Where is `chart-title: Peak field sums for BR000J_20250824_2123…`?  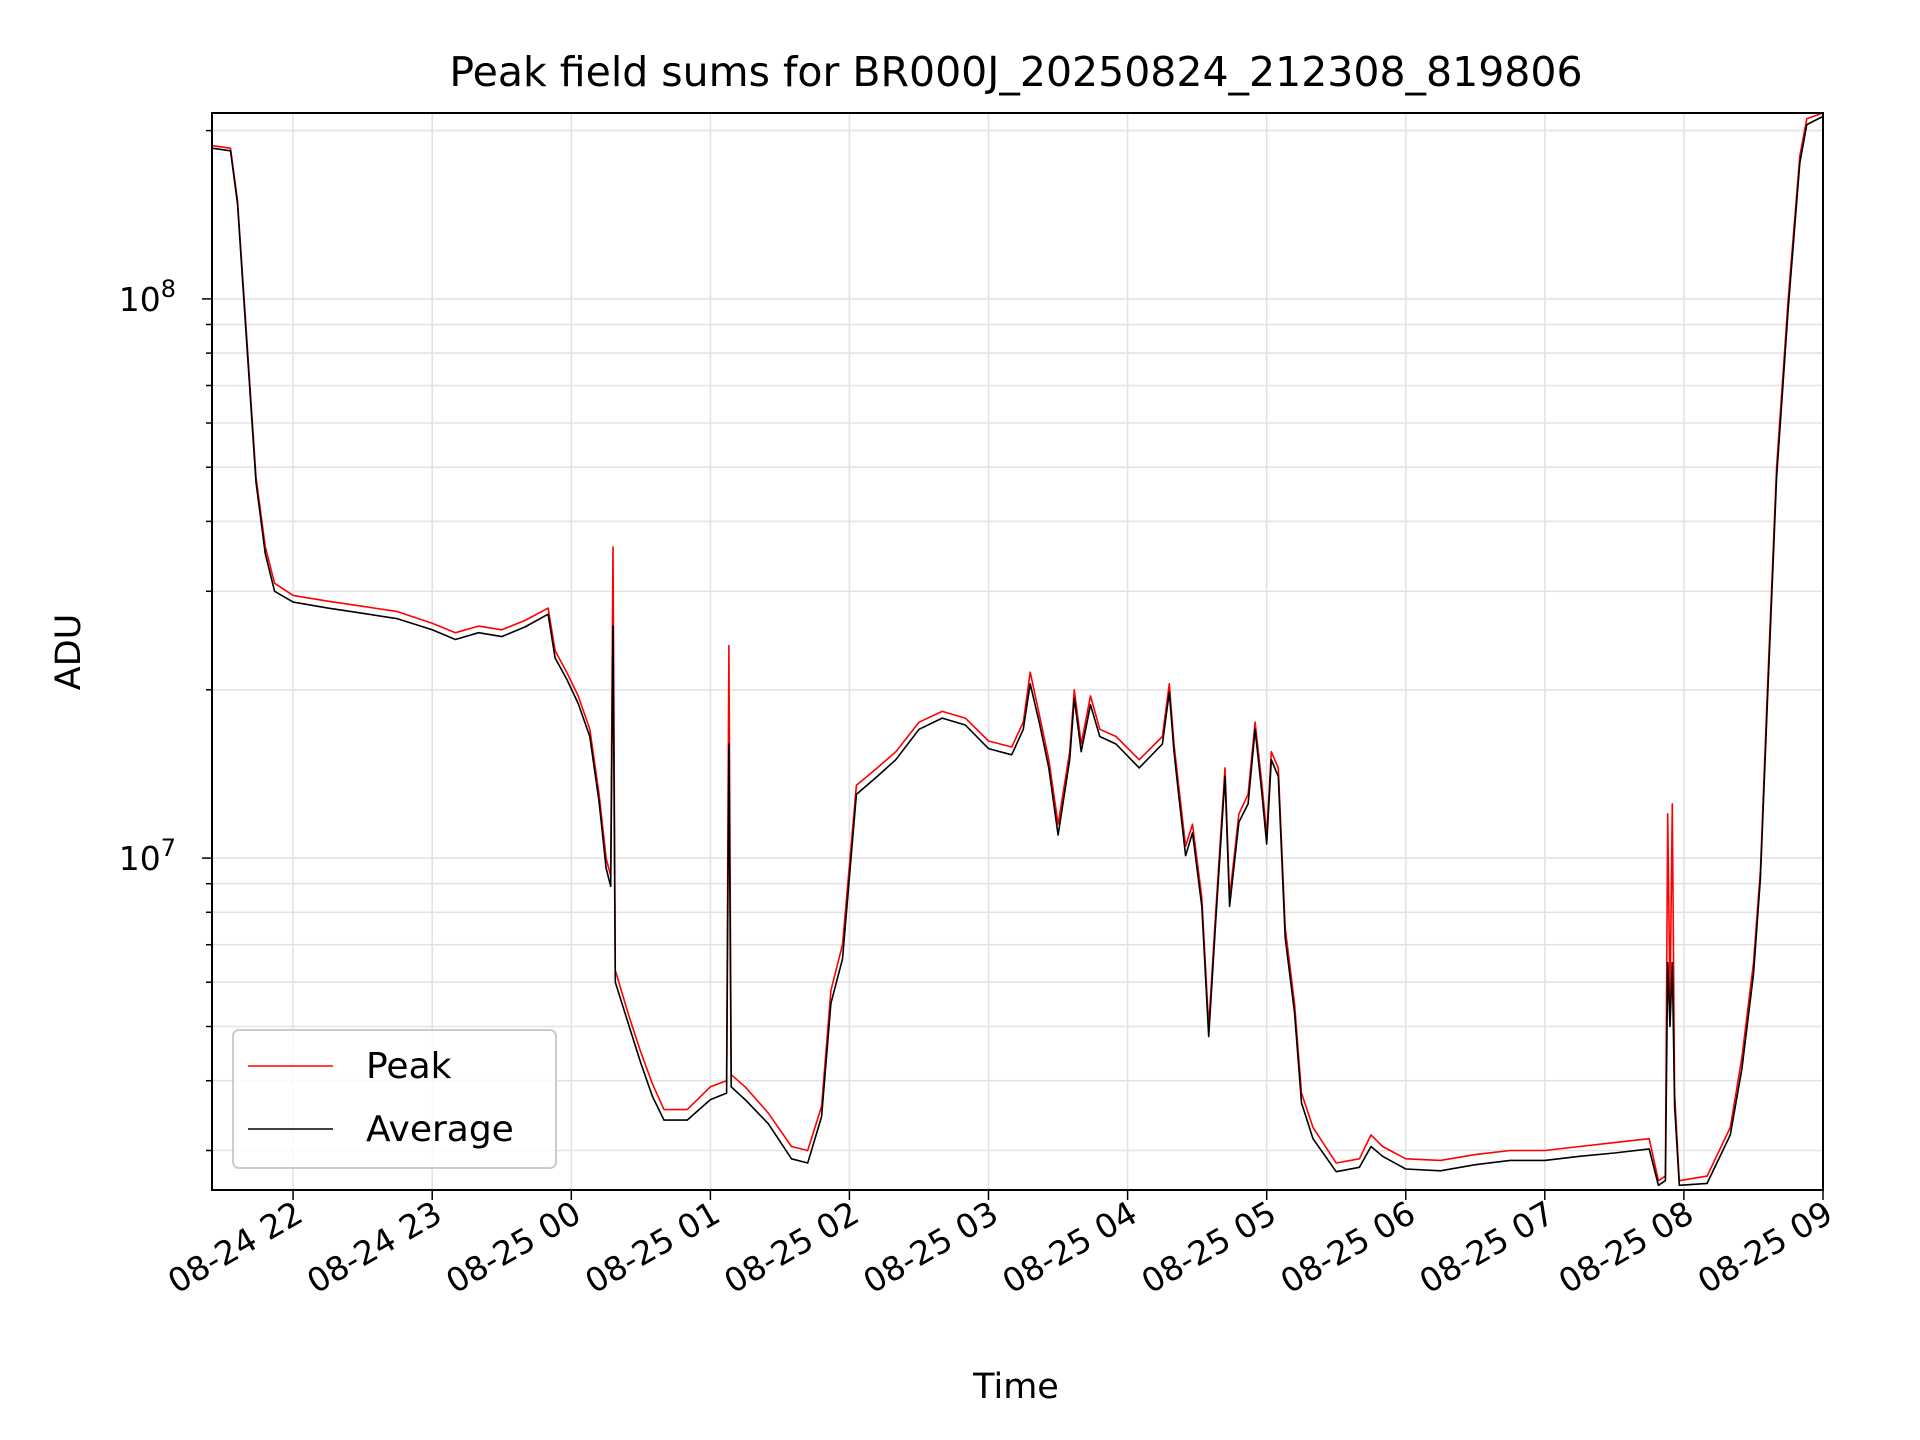
chart-title: Peak field sums for BR000J_20250824_2123… is located at coordinates (1015, 72).